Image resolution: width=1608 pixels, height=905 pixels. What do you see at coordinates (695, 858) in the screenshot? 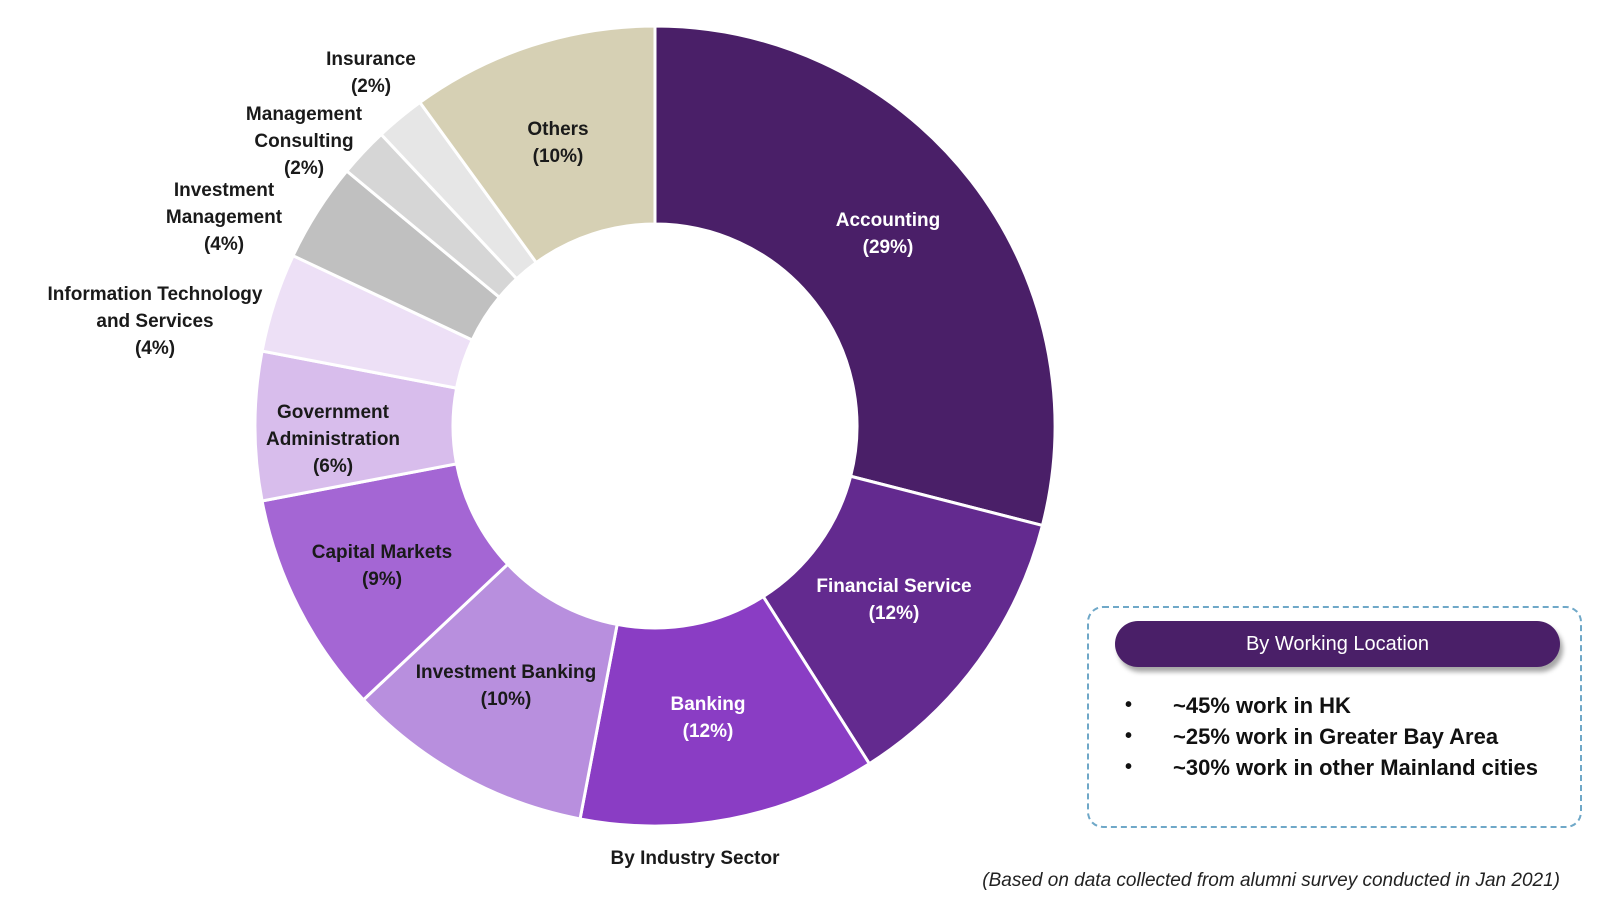
I see `chart-title: By Industry Sector` at bounding box center [695, 858].